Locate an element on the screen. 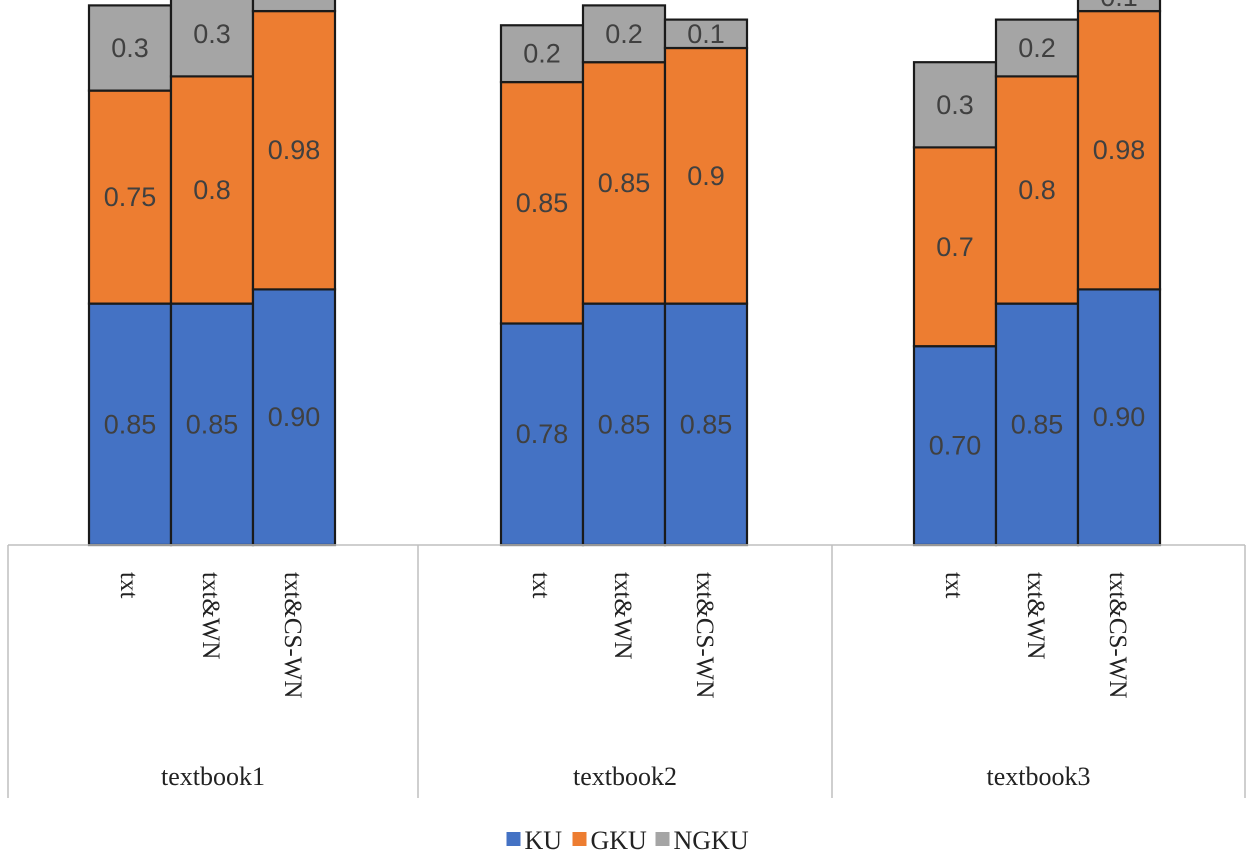  data-label-gku-textbook3-1: 0.7 is located at coordinates (955, 247).